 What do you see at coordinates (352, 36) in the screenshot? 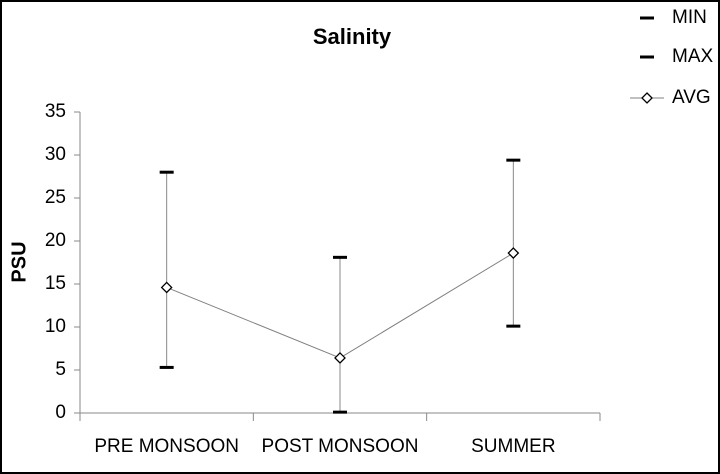
I see `chart-title: Salinity` at bounding box center [352, 36].